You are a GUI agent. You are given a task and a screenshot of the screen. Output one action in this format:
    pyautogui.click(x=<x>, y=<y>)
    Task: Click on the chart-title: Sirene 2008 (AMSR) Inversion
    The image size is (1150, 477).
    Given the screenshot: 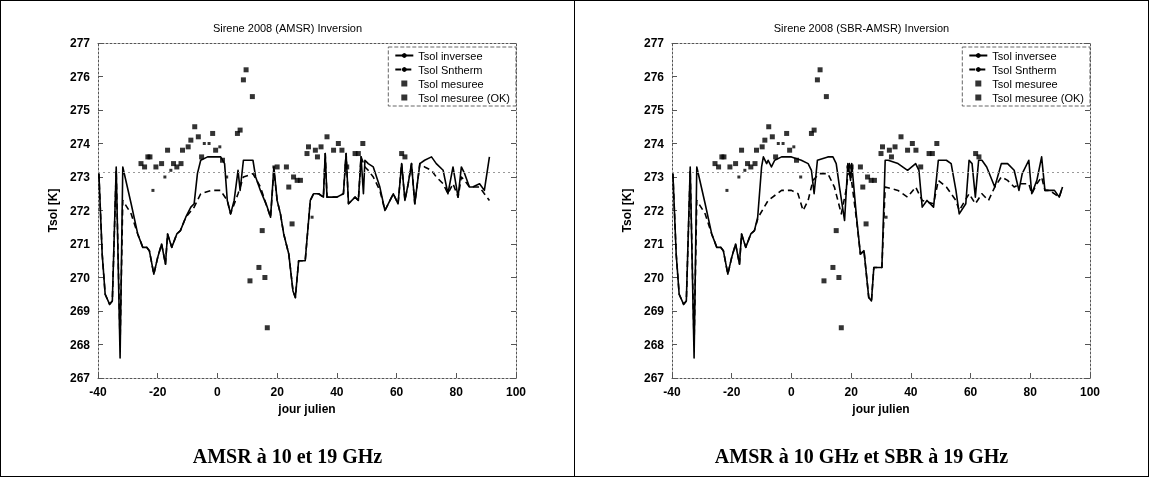 What is the action you would take?
    pyautogui.click(x=287, y=27)
    